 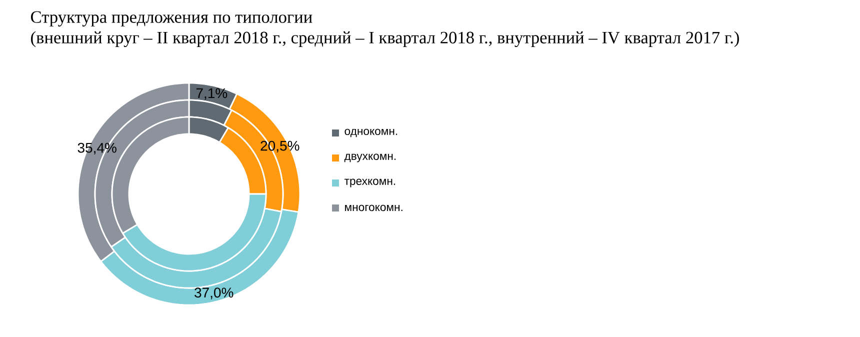 I want to click on legend-label: двухкомн., so click(x=370, y=158).